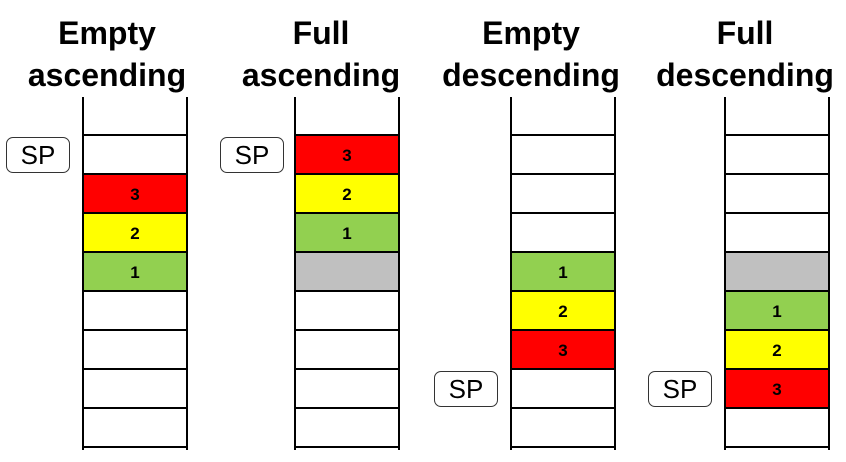 The height and width of the screenshot is (462, 846). Describe the element at coordinates (742, 54) in the screenshot. I see `panel-title-full-descending: Full descending` at that location.